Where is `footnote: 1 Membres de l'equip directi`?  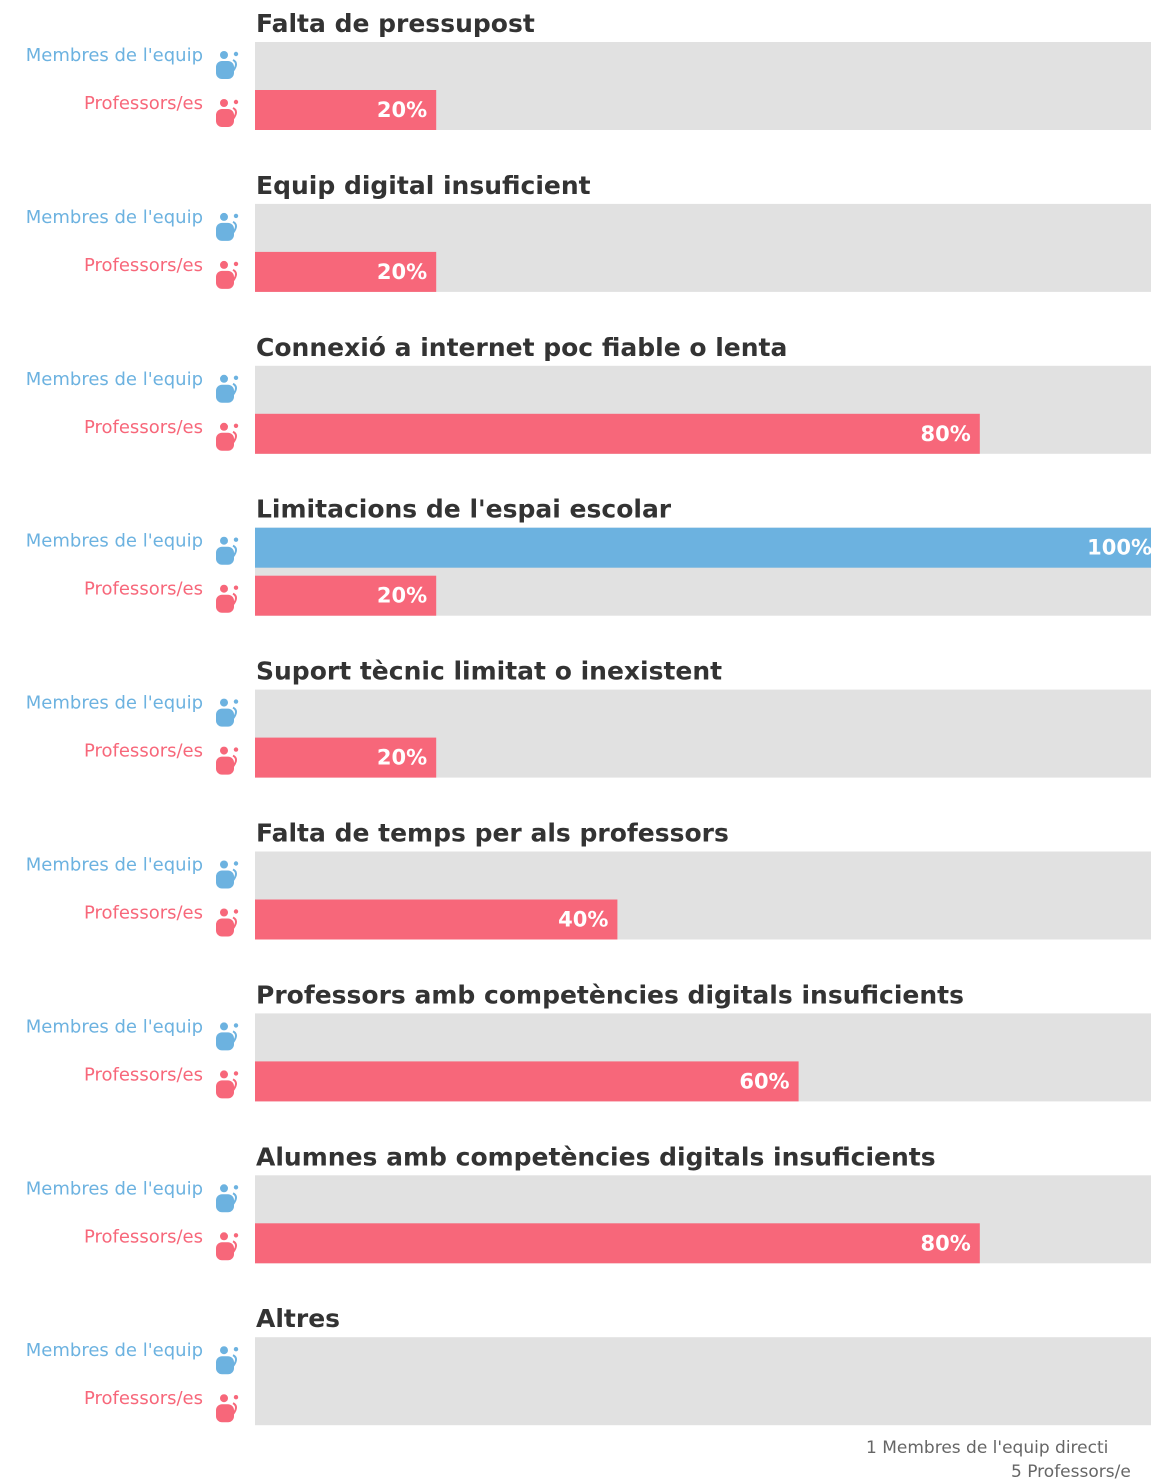
footnote: 1 Membres de l'equip directi is located at coordinates (987, 1448).